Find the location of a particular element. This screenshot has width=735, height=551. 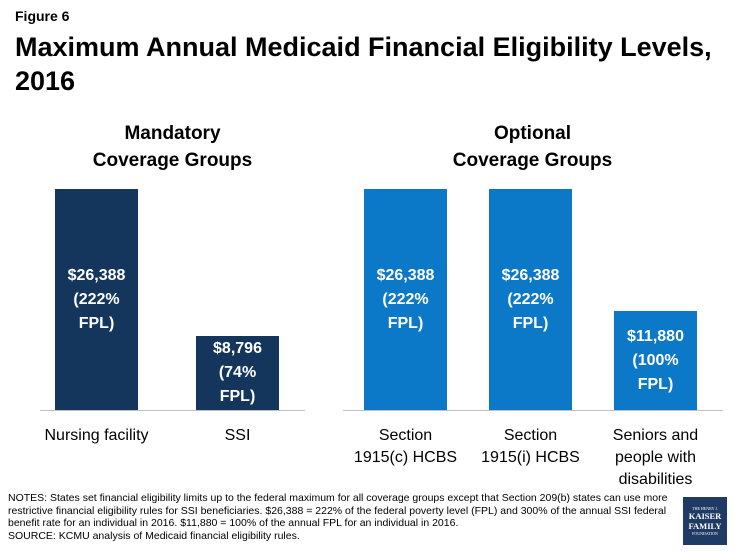

figure-label: Figure 6 is located at coordinates (42, 16).